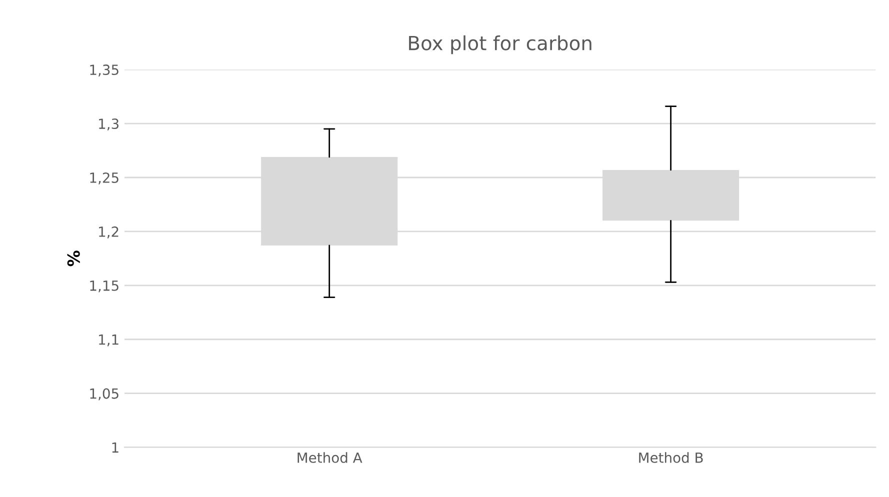  What do you see at coordinates (671, 457) in the screenshot?
I see `x-tick-label: Method B` at bounding box center [671, 457].